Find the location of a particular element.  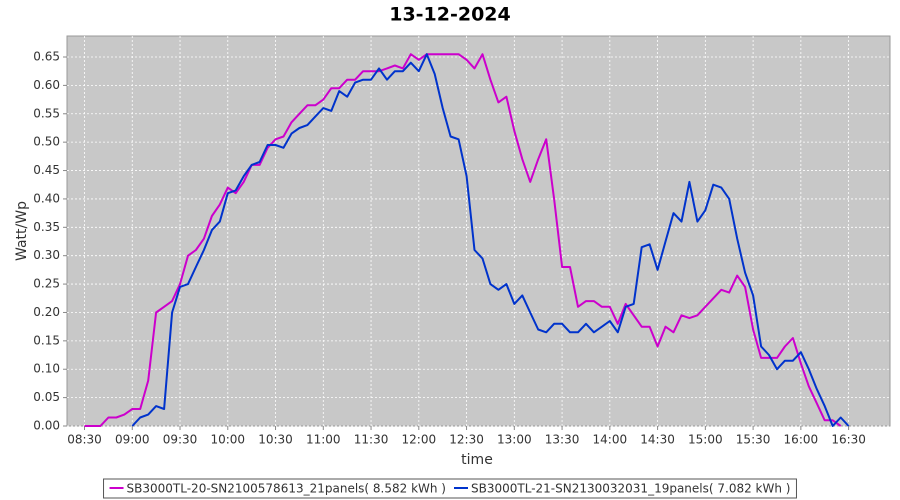

y-tick-label: 0.25 is located at coordinates (46, 284).